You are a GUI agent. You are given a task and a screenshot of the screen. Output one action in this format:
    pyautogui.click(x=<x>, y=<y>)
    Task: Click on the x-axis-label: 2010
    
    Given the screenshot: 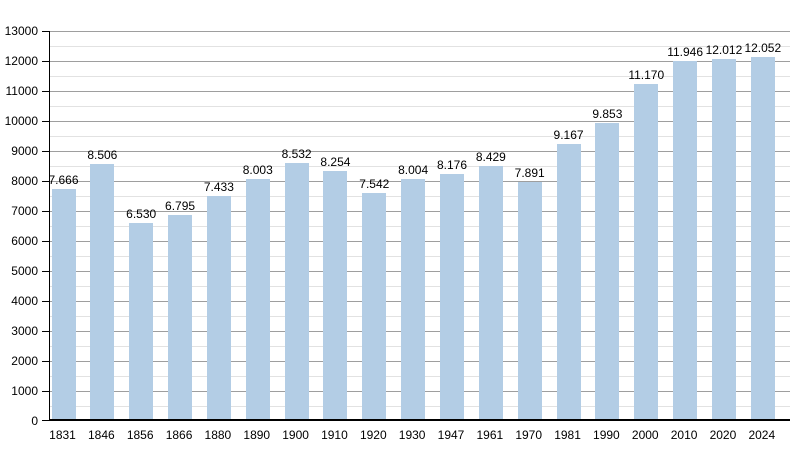 What is the action you would take?
    pyautogui.click(x=684, y=435)
    